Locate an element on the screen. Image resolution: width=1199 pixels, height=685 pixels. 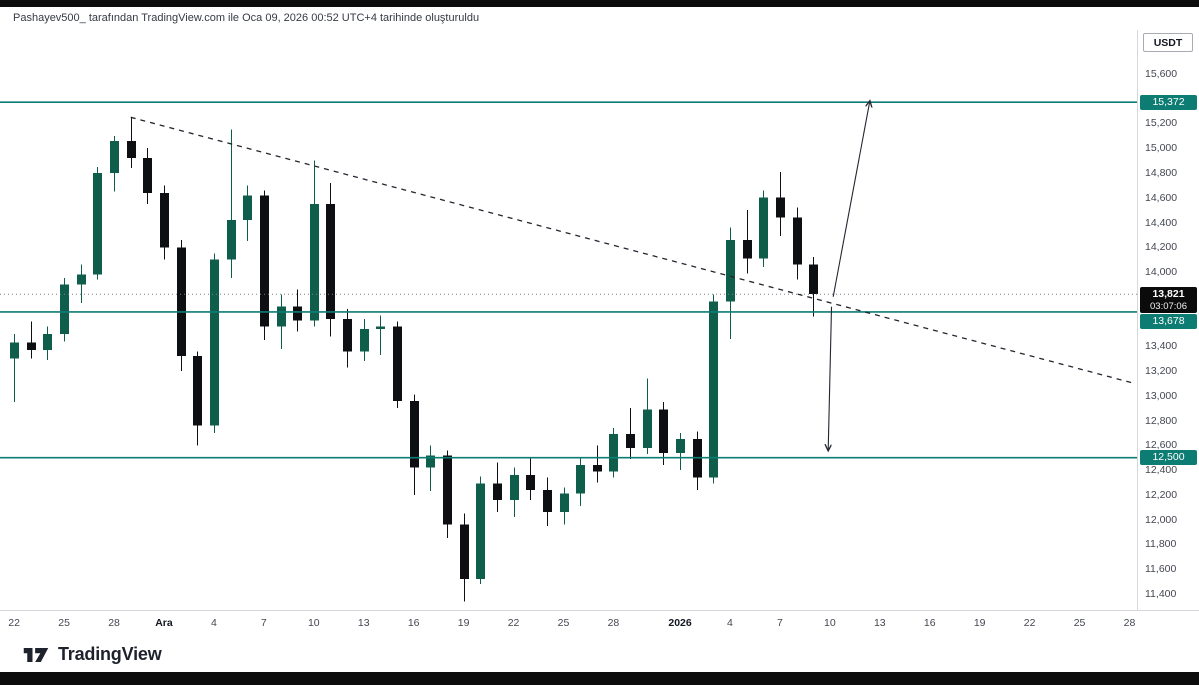
price-tick-label: 11,600 is located at coordinates (1161, 569).